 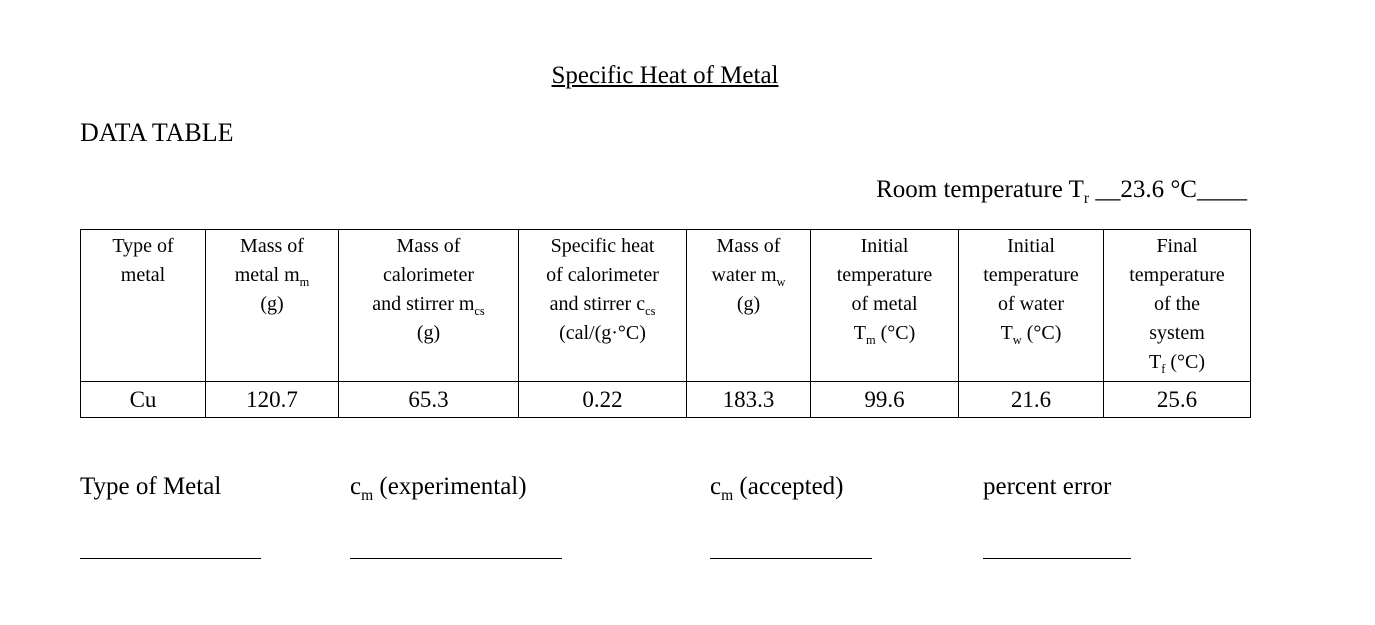 I want to click on blank-line-percent-error, so click(x=1057, y=558).